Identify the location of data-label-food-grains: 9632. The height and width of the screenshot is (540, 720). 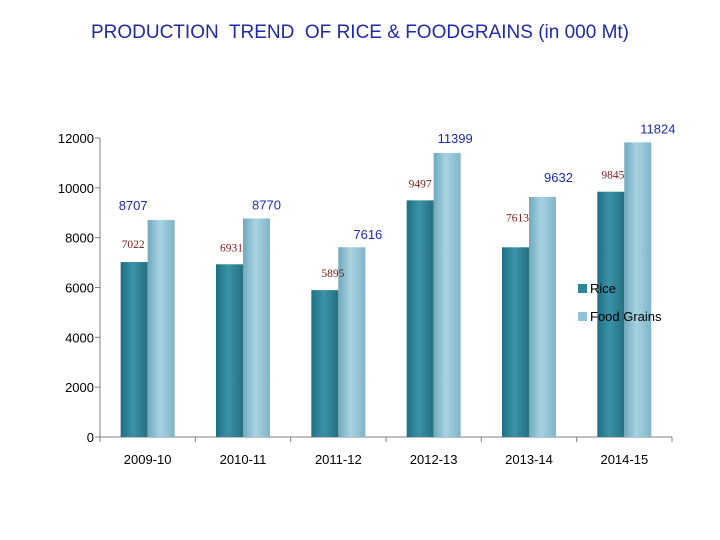
(558, 177).